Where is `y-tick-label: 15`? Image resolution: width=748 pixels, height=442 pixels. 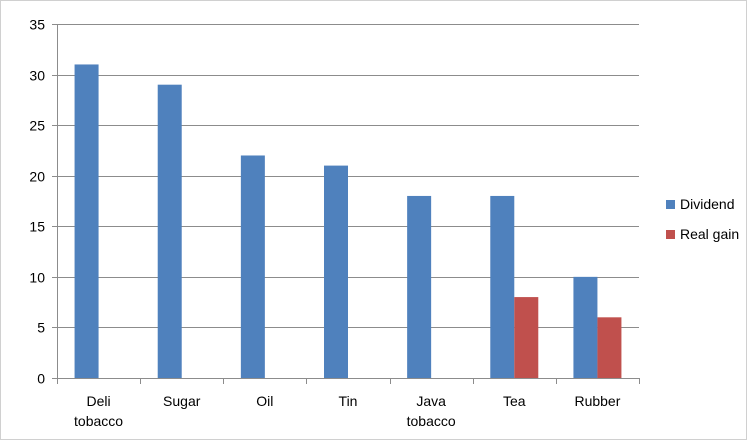 y-tick-label: 15 is located at coordinates (37, 227).